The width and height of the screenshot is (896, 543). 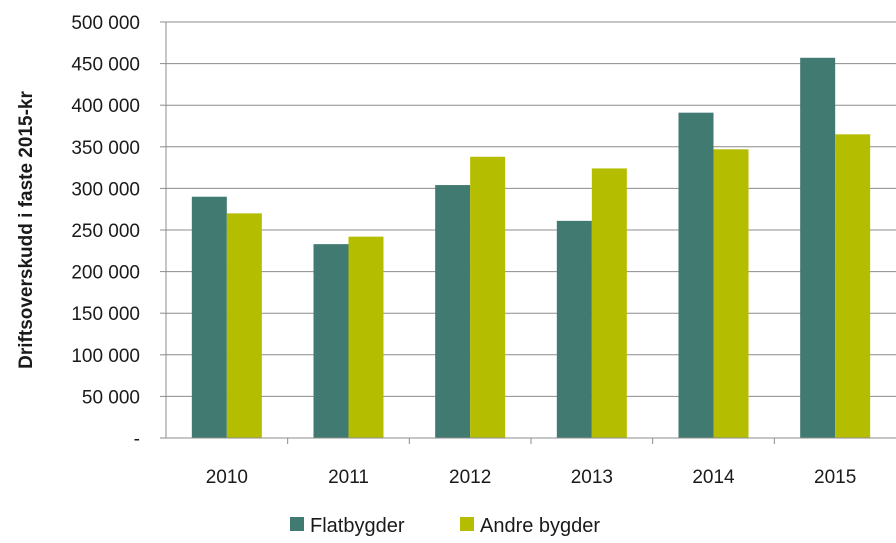 What do you see at coordinates (574, 329) in the screenshot?
I see `bar-flatbygder-2013` at bounding box center [574, 329].